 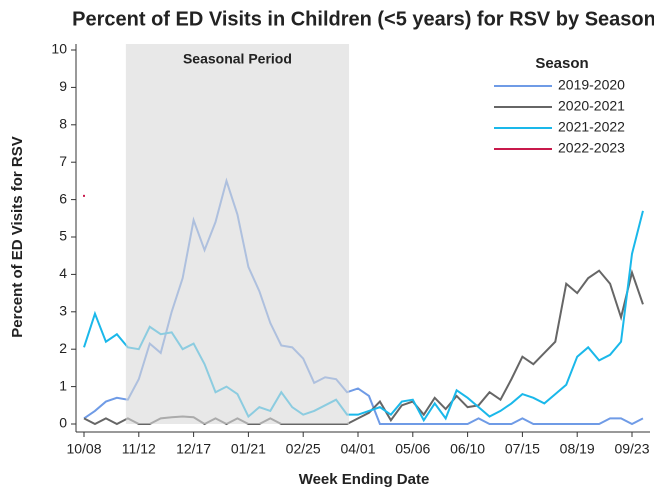 I want to click on x-tick-label: 05/06, so click(x=412, y=449).